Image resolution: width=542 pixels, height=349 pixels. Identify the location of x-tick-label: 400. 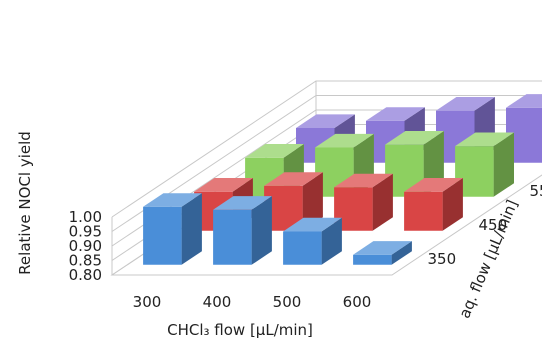
(217, 302).